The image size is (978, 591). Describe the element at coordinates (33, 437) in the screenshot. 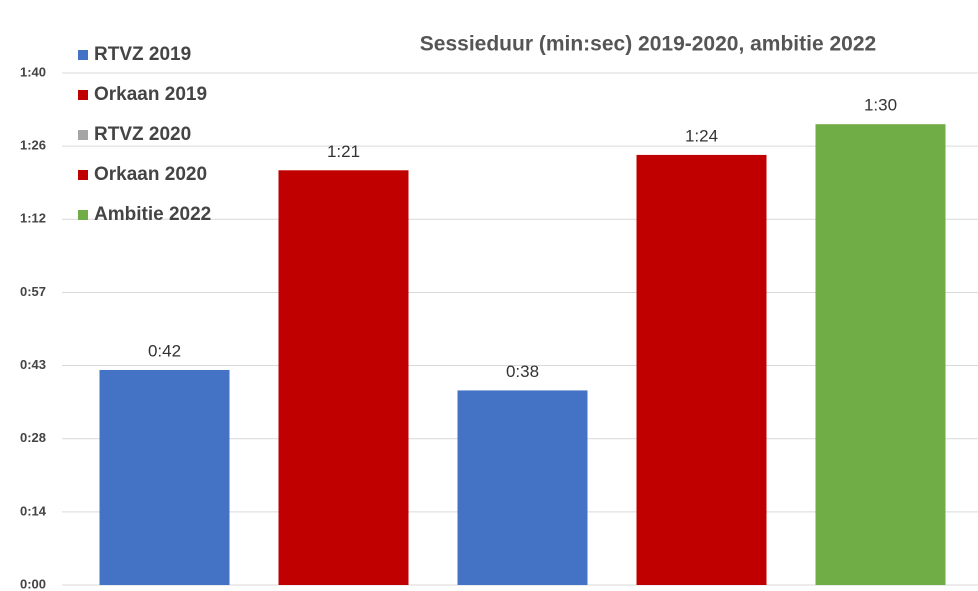

I see `y-tick-label: 0:28` at that location.